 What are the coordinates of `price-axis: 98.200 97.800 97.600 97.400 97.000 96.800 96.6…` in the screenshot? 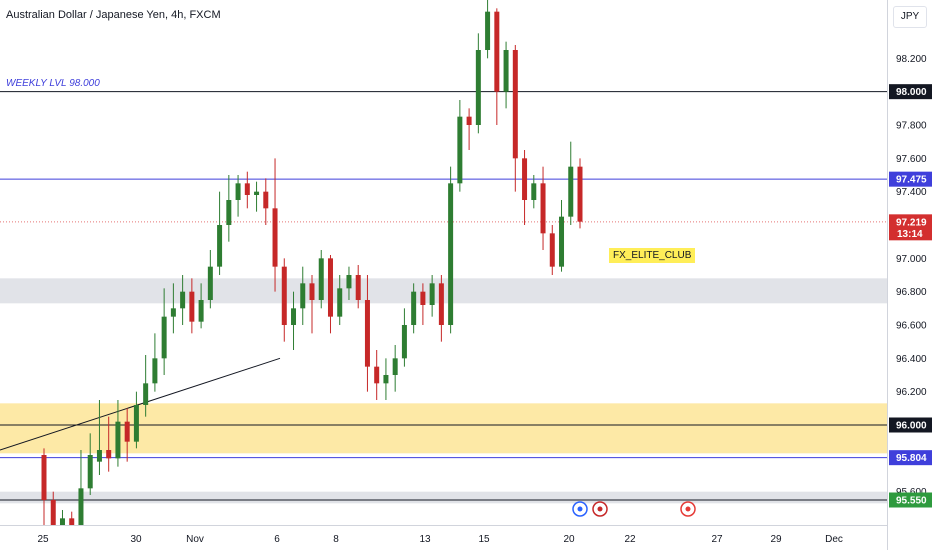 It's located at (909, 275).